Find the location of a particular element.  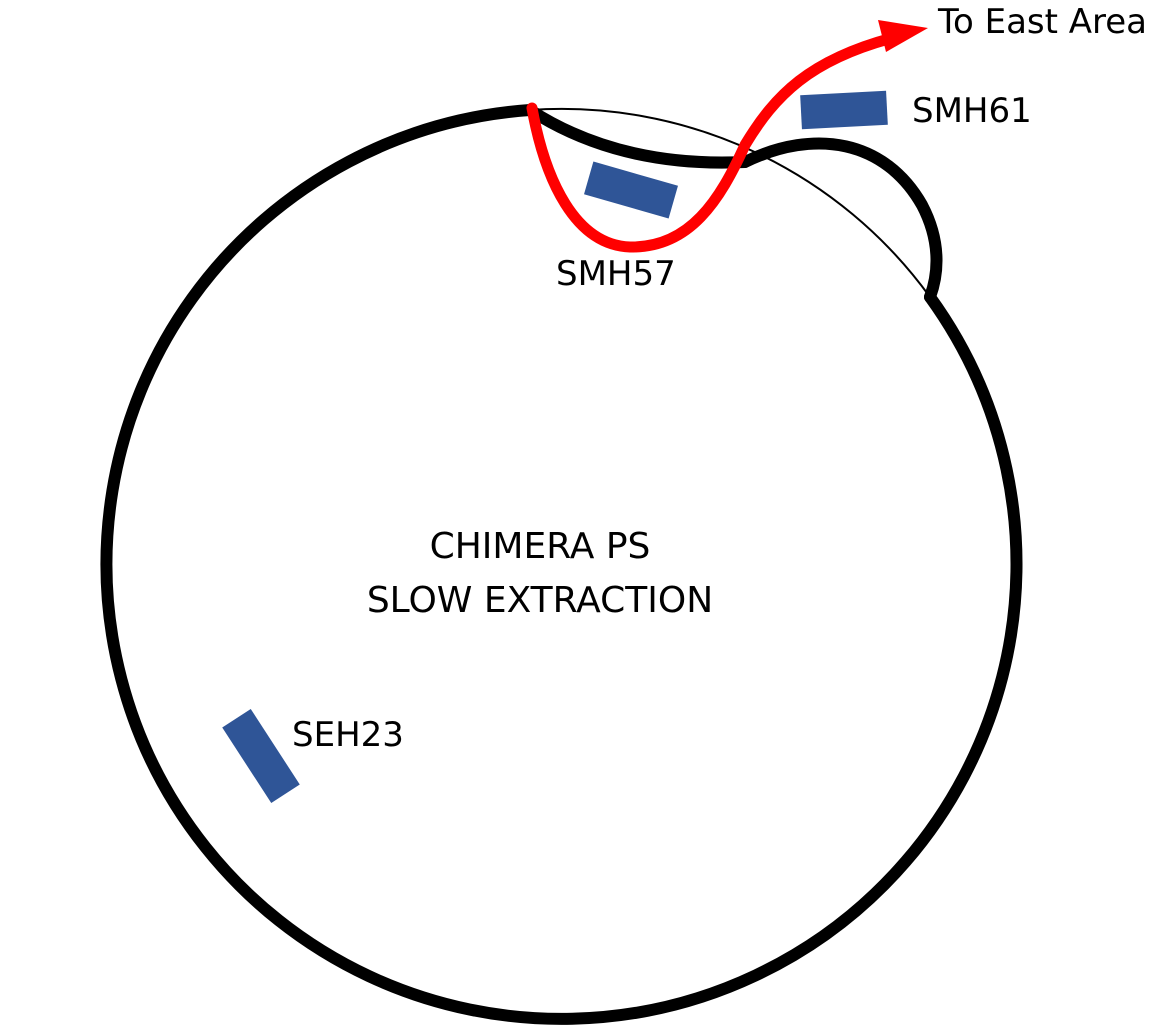

diagram-title-line-2: SLOW EXTRACTION is located at coordinates (540, 600).